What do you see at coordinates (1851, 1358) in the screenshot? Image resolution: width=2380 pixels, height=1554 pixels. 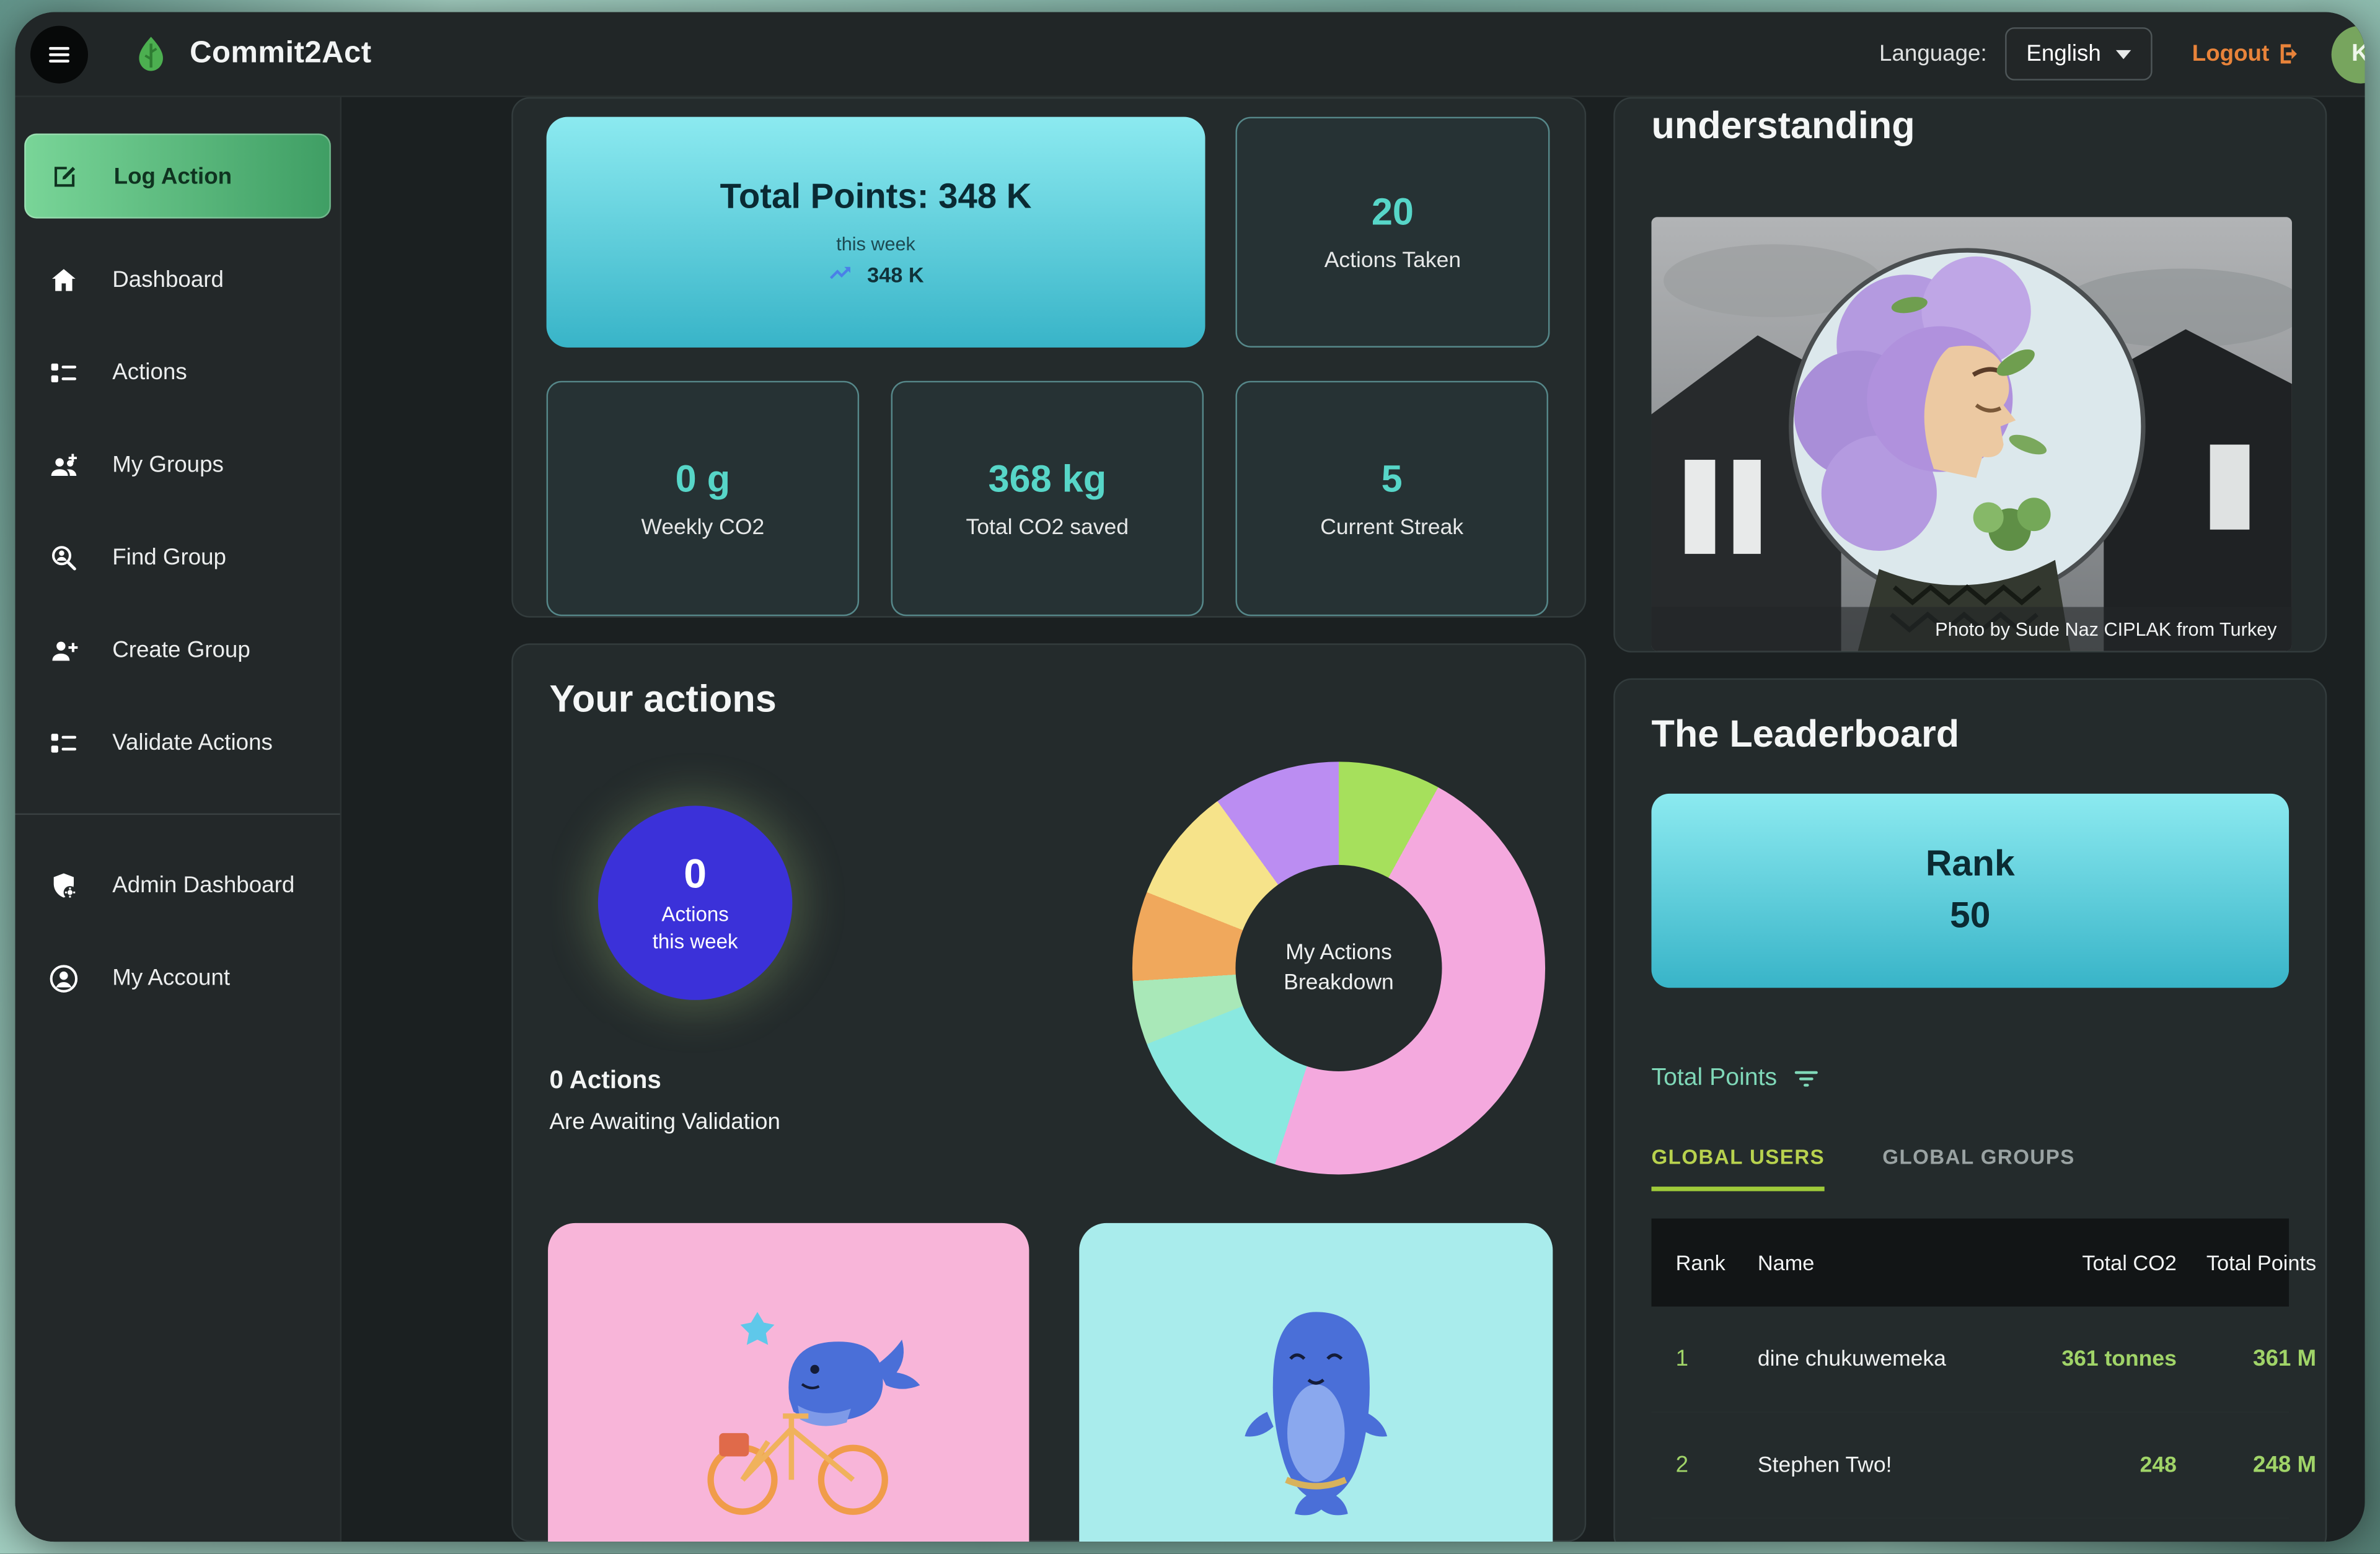 I see `row-name: dine chukuwemeka` at bounding box center [1851, 1358].